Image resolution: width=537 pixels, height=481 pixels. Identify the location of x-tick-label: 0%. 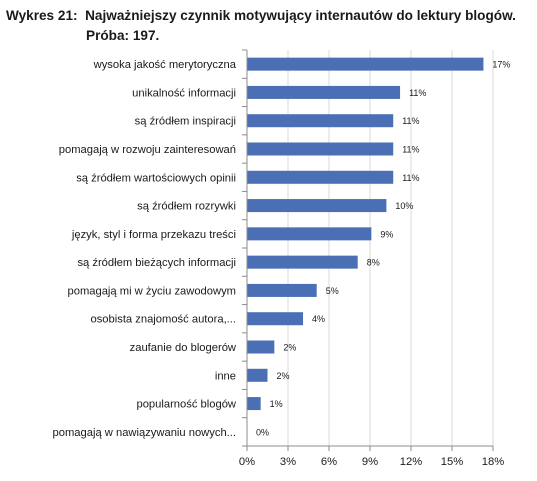
(247, 462).